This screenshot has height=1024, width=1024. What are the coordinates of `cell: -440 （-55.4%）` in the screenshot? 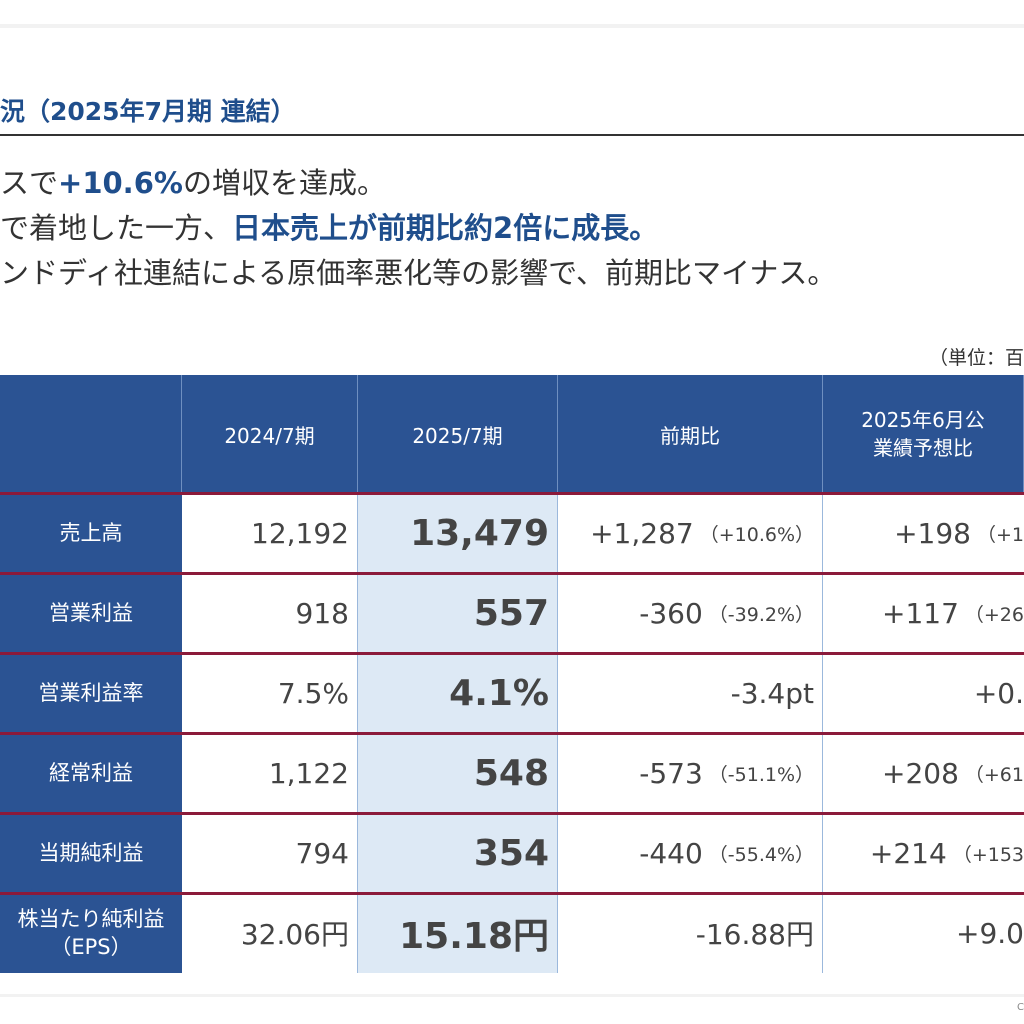 It's located at (690, 853).